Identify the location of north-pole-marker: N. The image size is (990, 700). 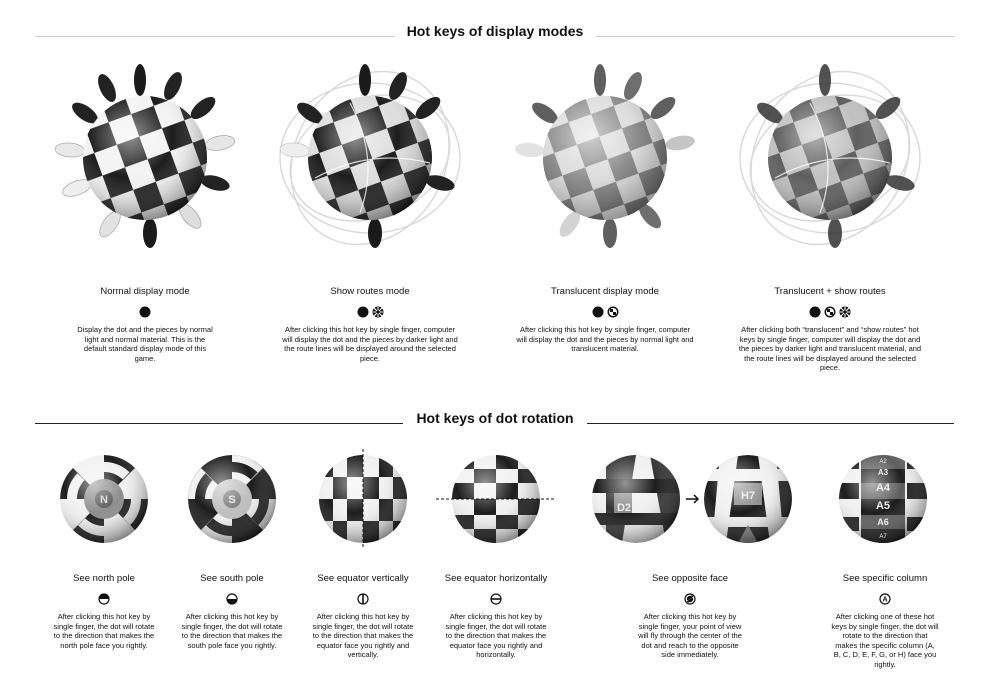
(104, 500).